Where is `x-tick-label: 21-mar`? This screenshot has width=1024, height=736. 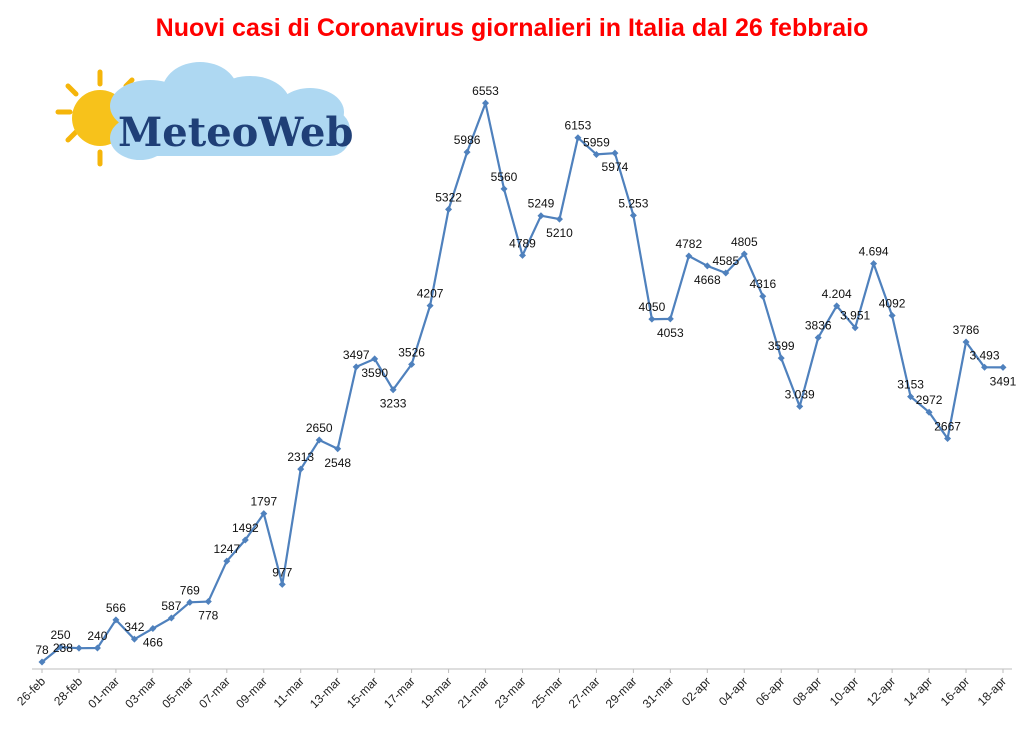 x-tick-label: 21-mar is located at coordinates (473, 692).